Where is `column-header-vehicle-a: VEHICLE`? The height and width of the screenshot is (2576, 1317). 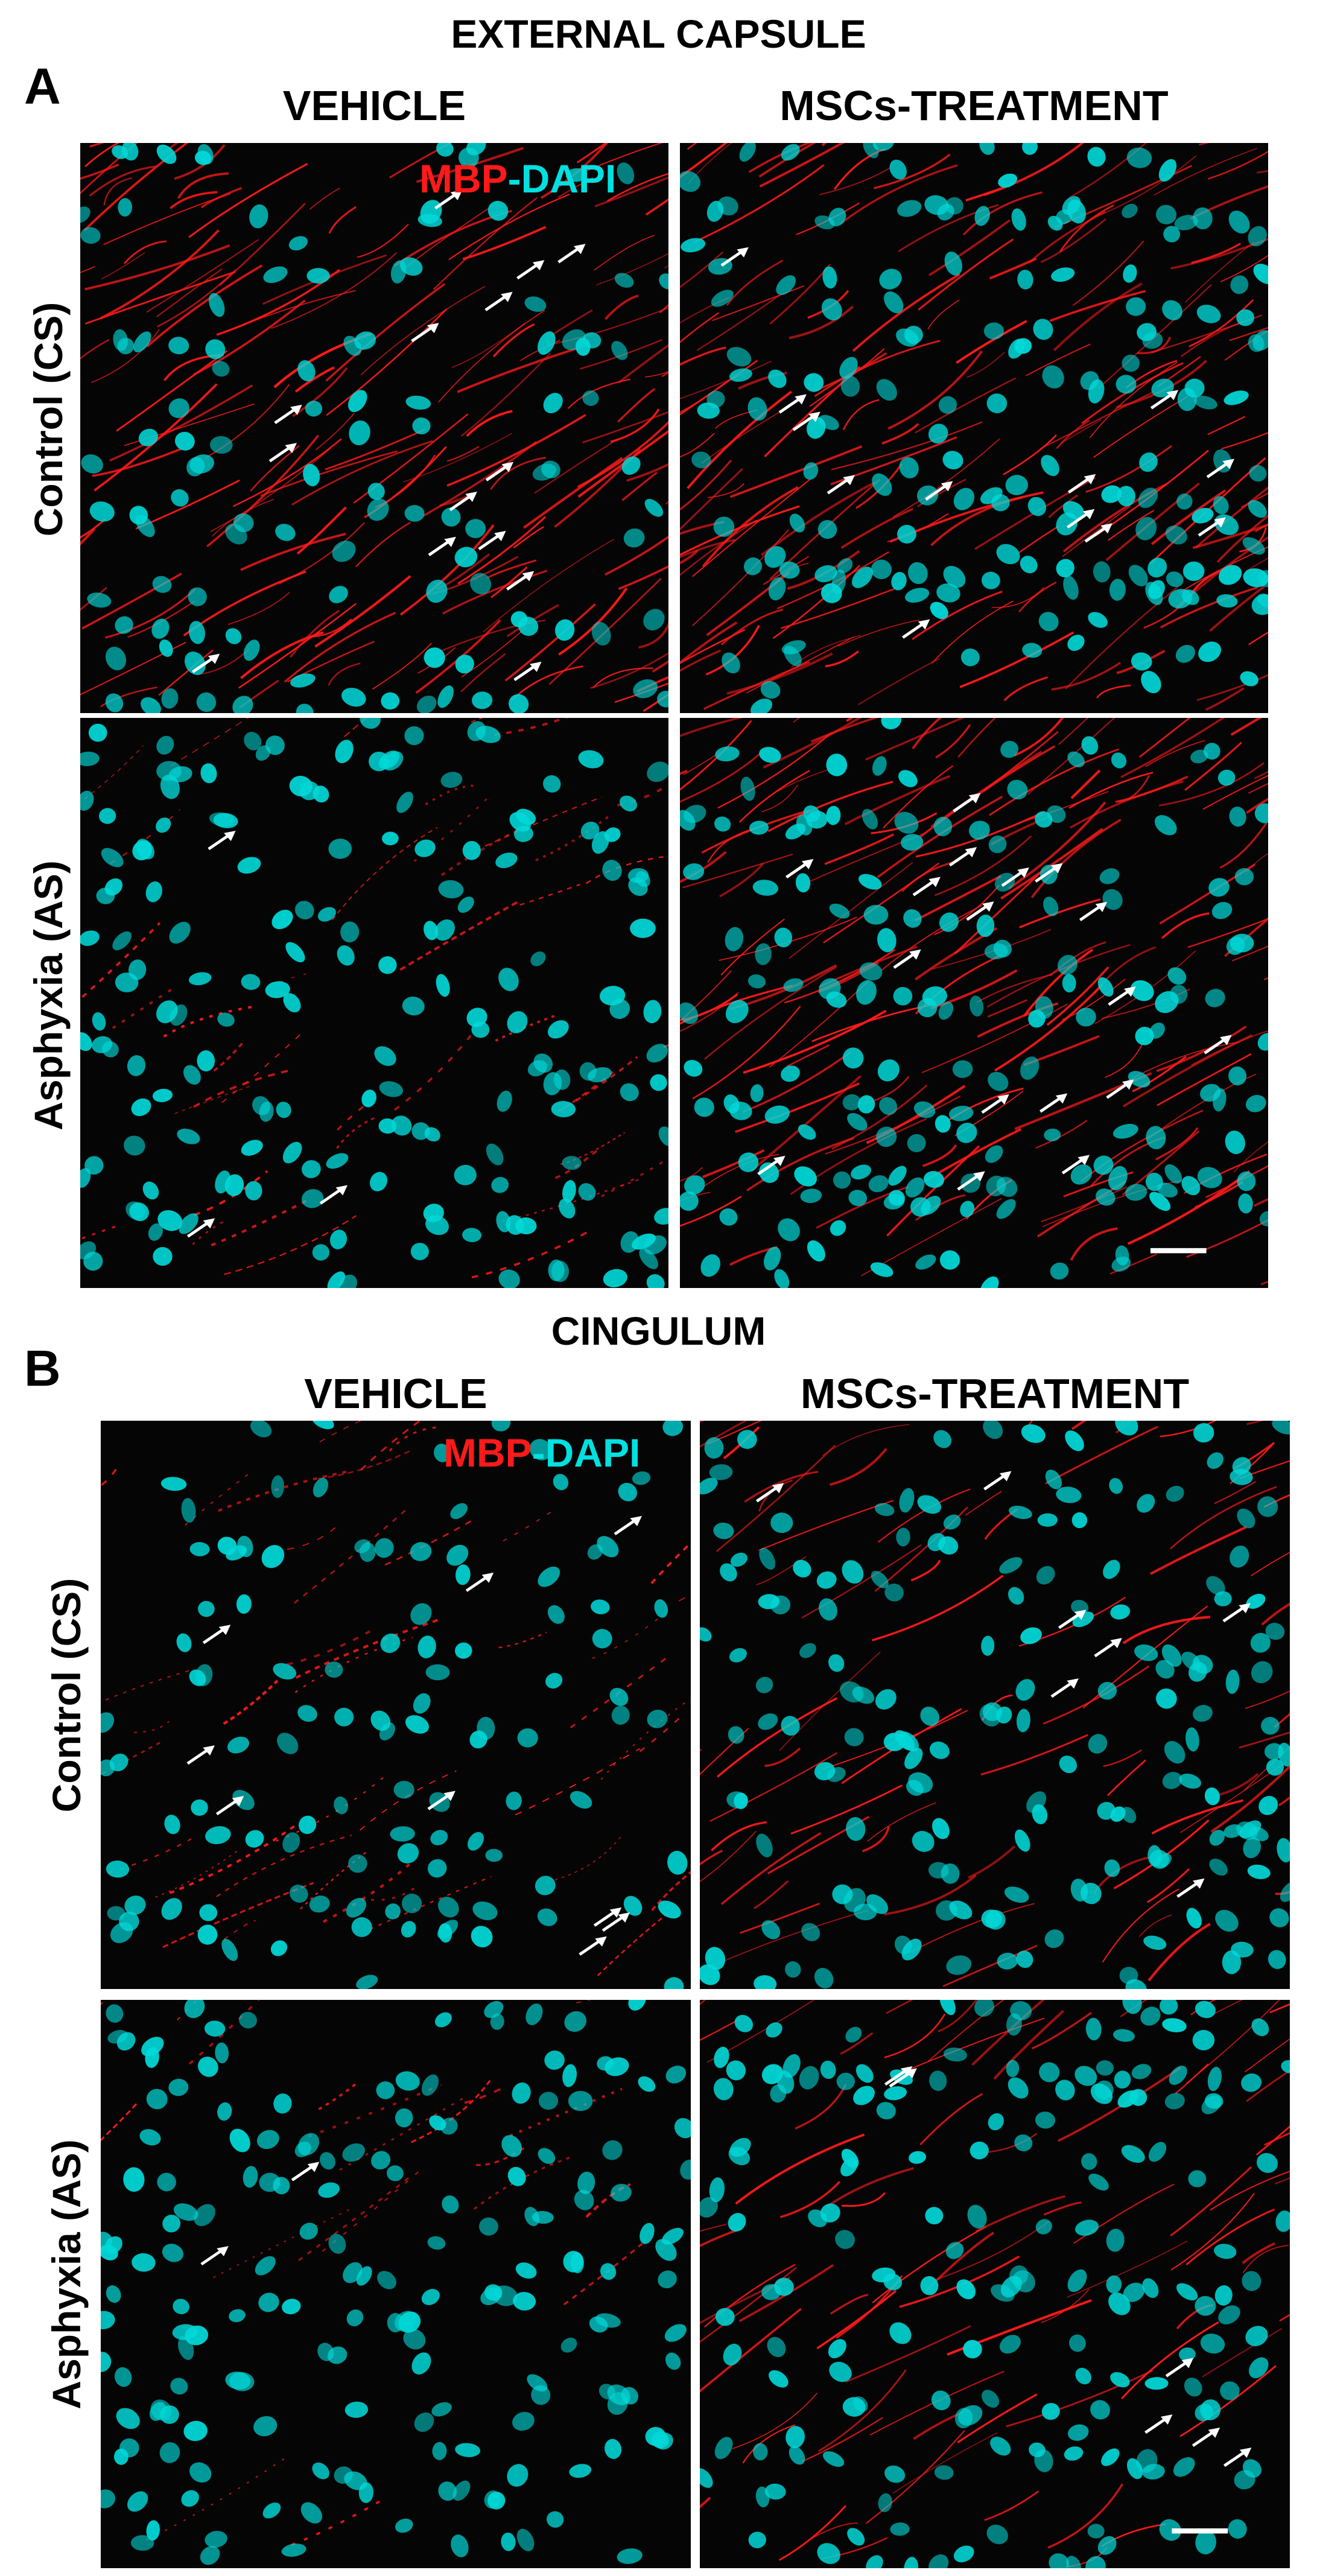
column-header-vehicle-a: VEHICLE is located at coordinates (374, 105).